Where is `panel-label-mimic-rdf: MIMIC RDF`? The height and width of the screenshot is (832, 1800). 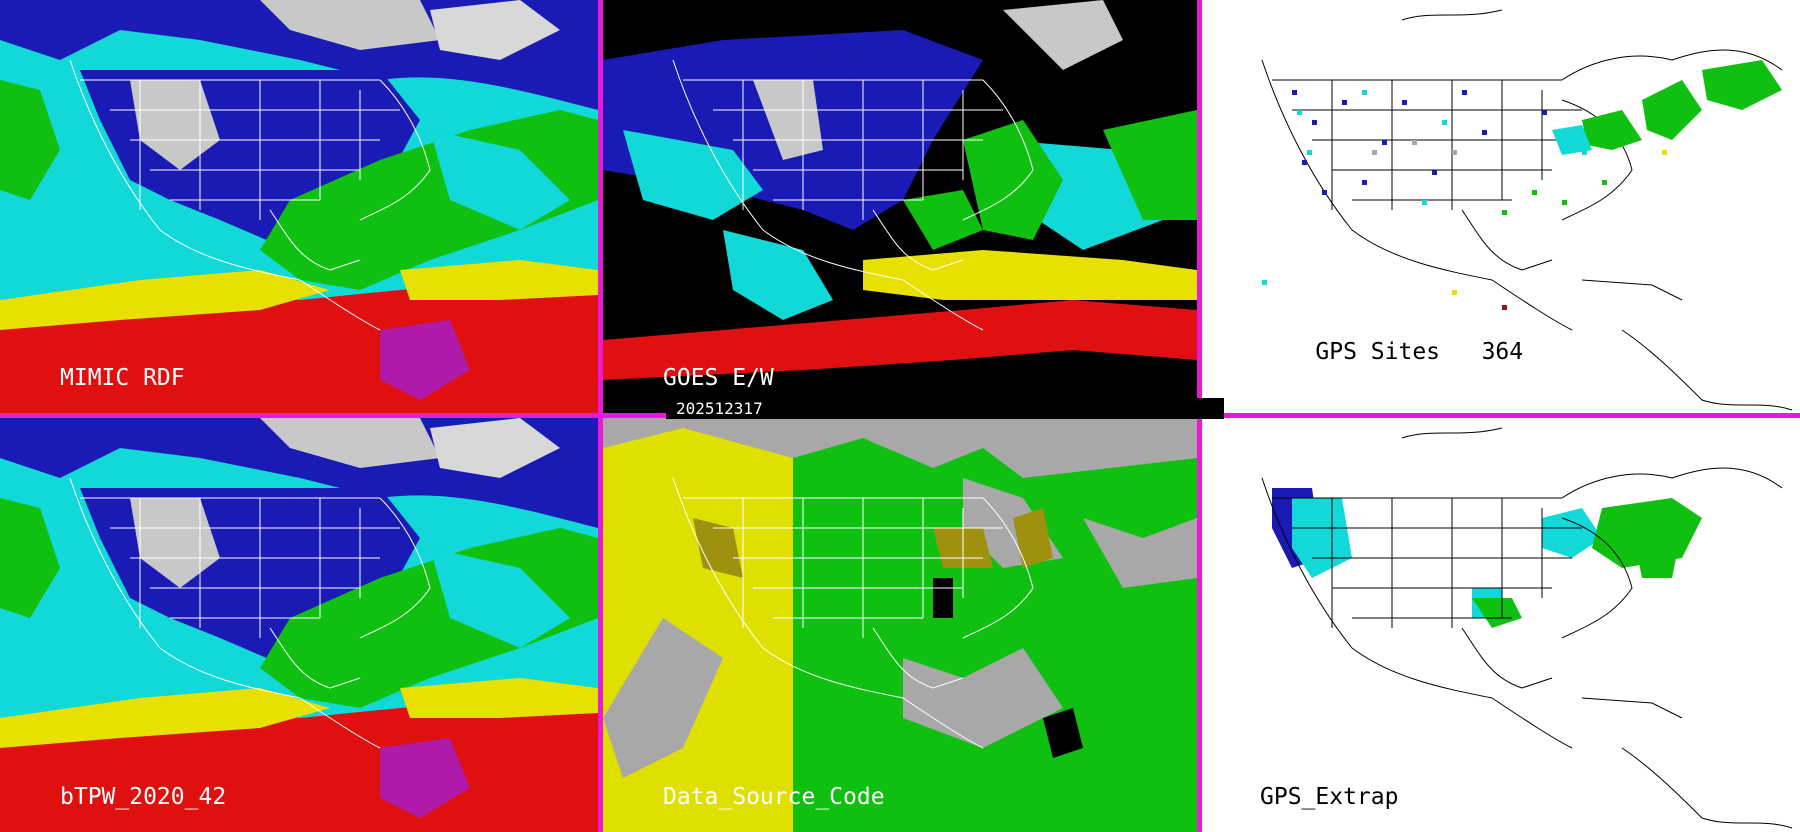
panel-label-mimic-rdf: MIMIC RDF is located at coordinates (122, 378).